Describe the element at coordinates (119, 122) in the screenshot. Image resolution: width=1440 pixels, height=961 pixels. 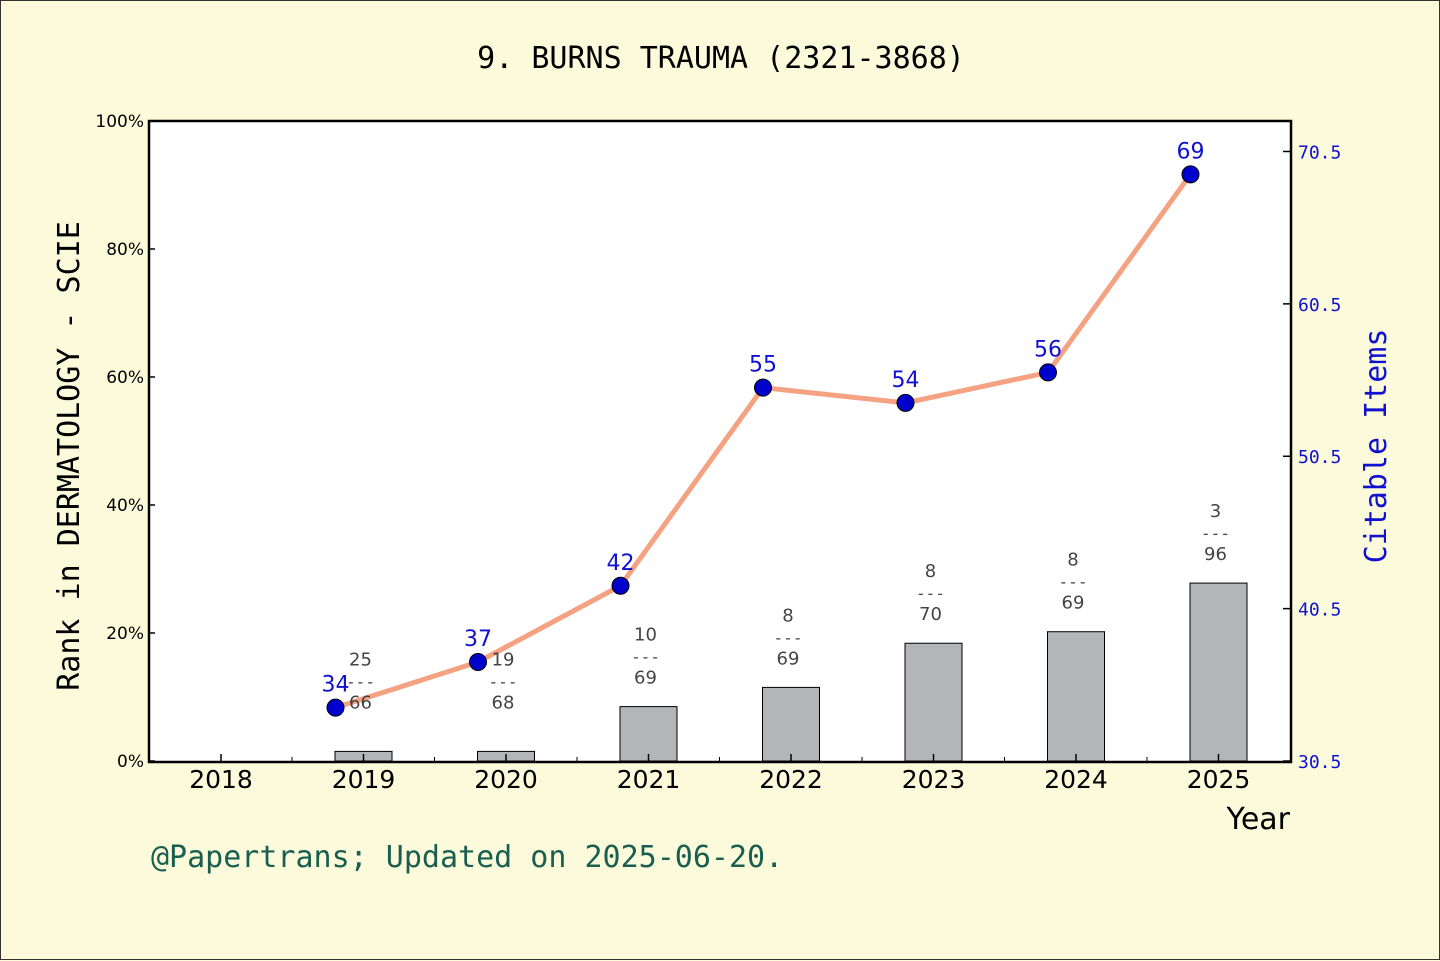
I see `y-tick-label: 100%` at that location.